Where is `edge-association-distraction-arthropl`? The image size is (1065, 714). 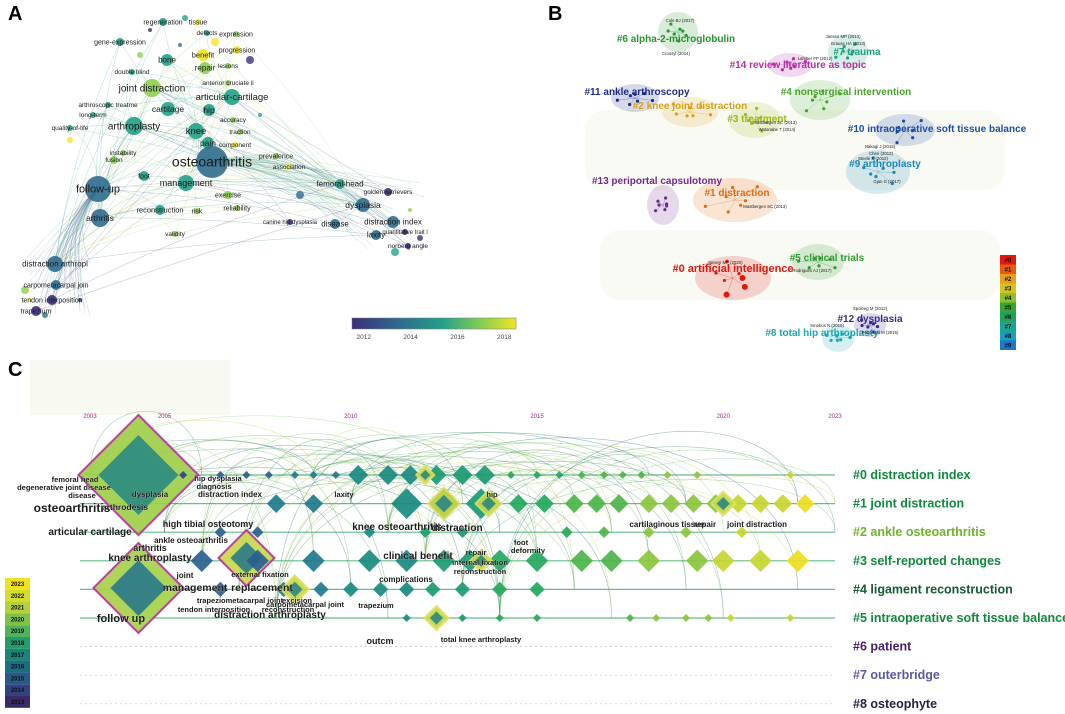 edge-association-distraction-arthropl is located at coordinates (172, 215).